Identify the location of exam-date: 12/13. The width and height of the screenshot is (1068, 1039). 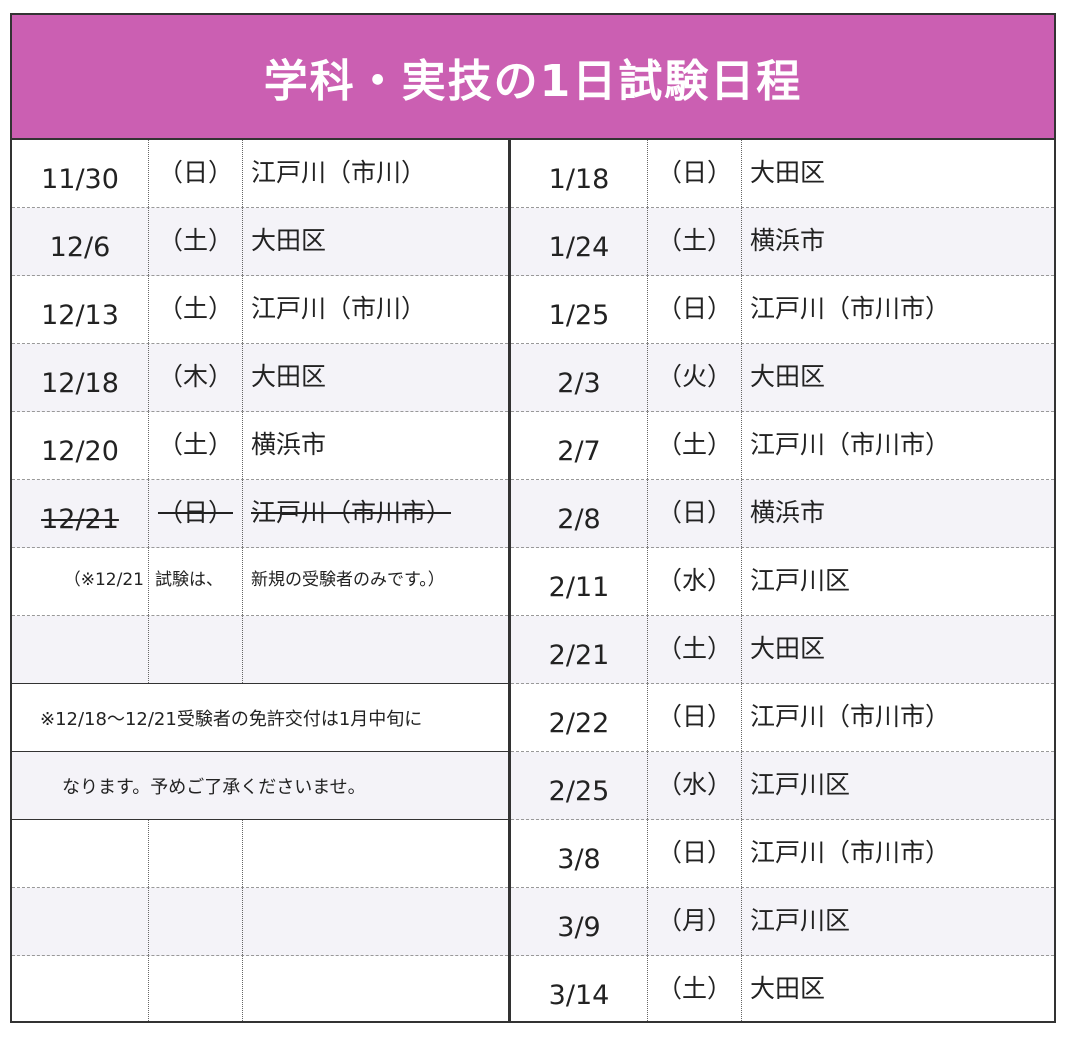
(80, 315).